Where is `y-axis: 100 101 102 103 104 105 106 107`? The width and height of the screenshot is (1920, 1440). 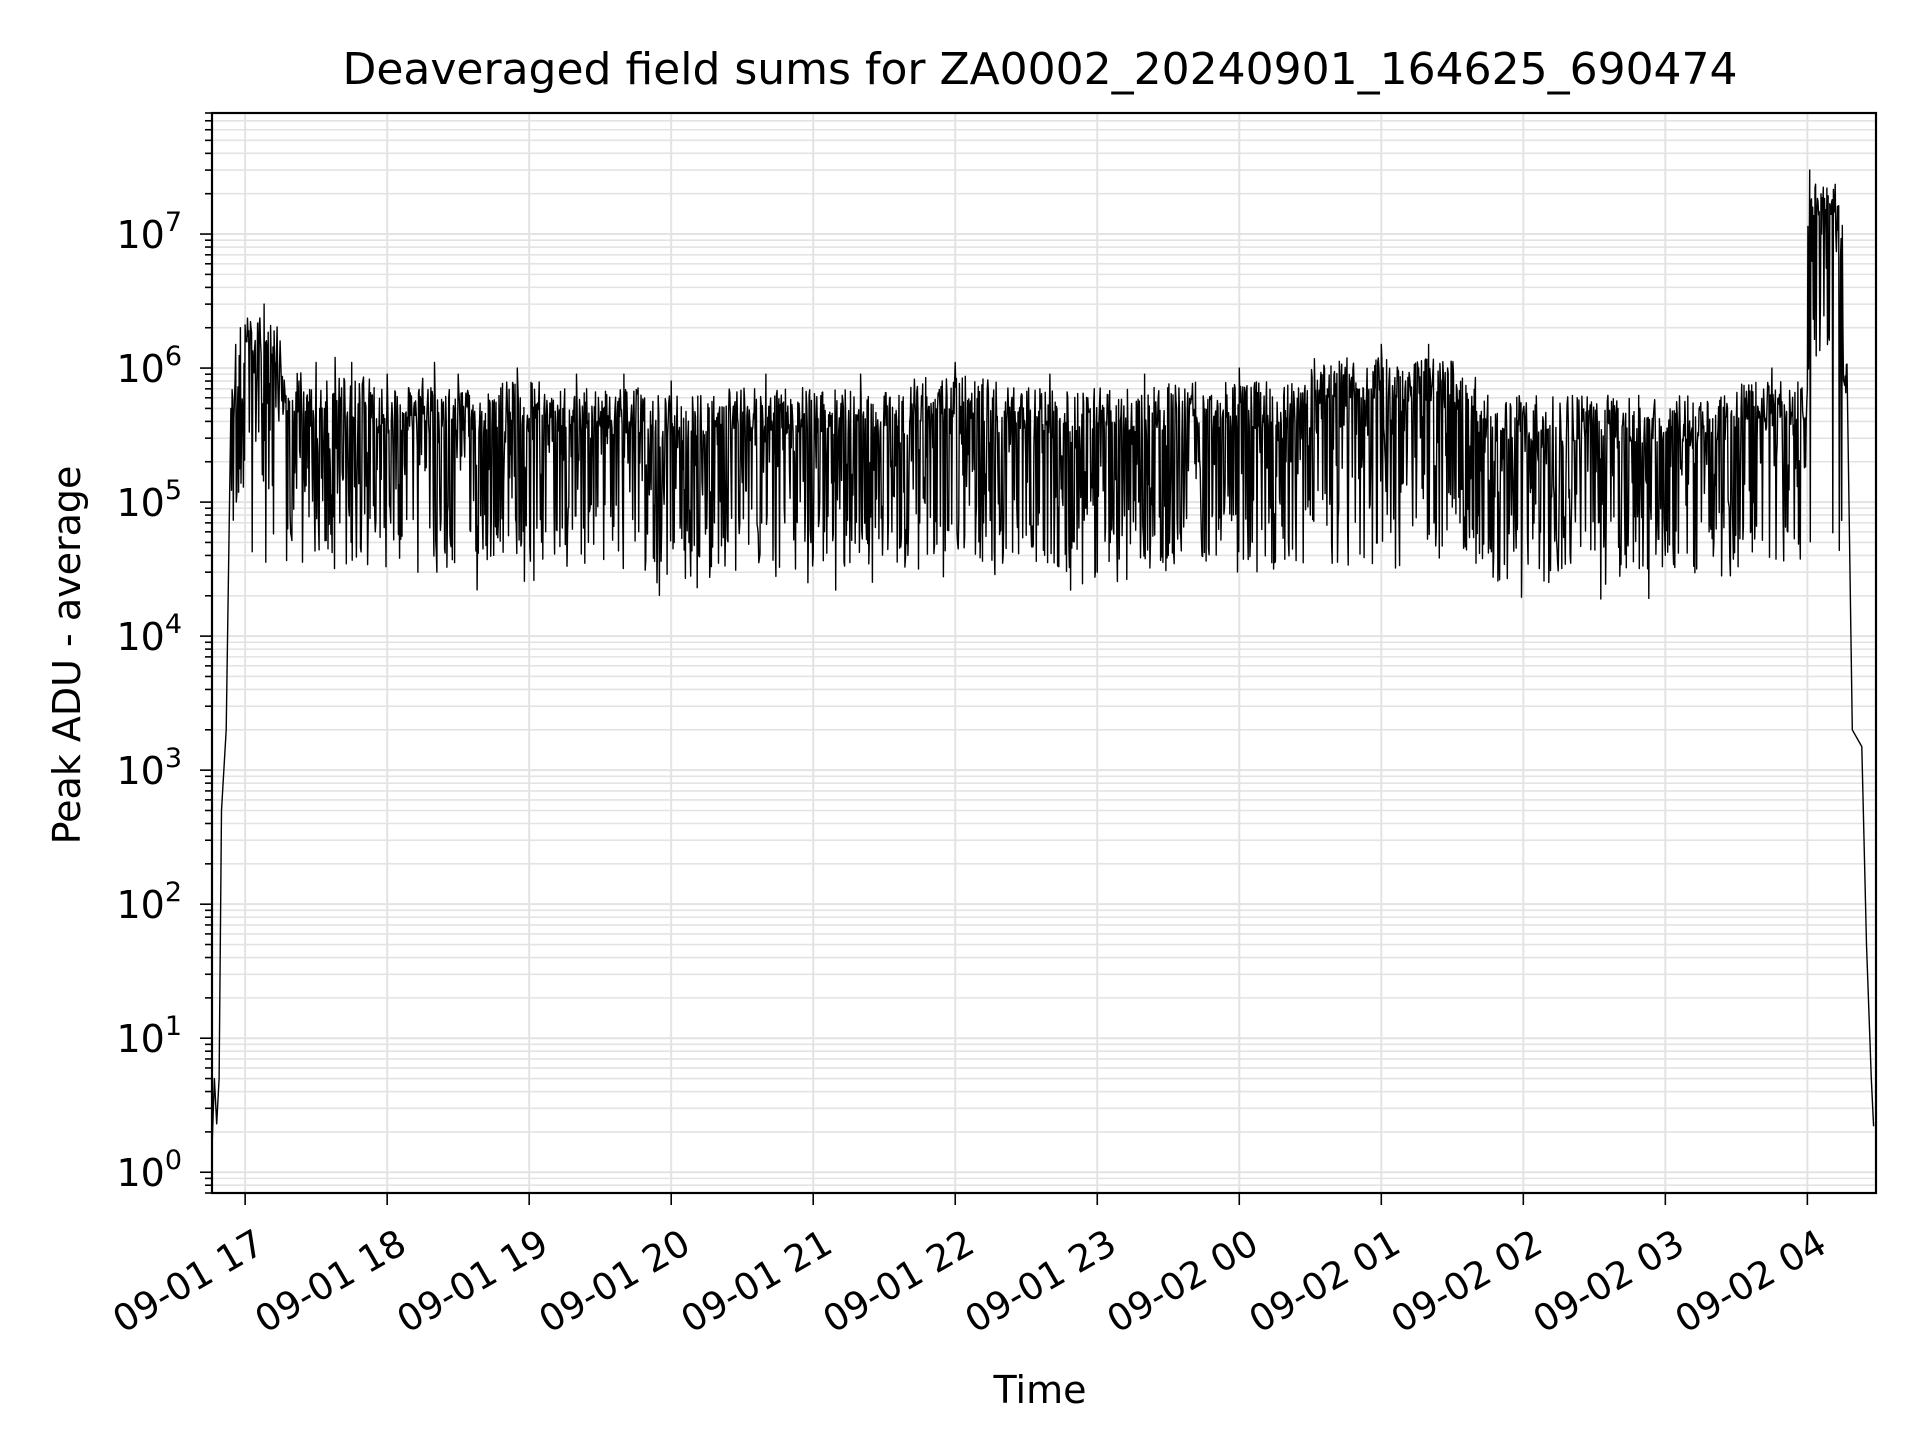
y-axis: 100 101 102 103 104 105 106 107 is located at coordinates (164, 653).